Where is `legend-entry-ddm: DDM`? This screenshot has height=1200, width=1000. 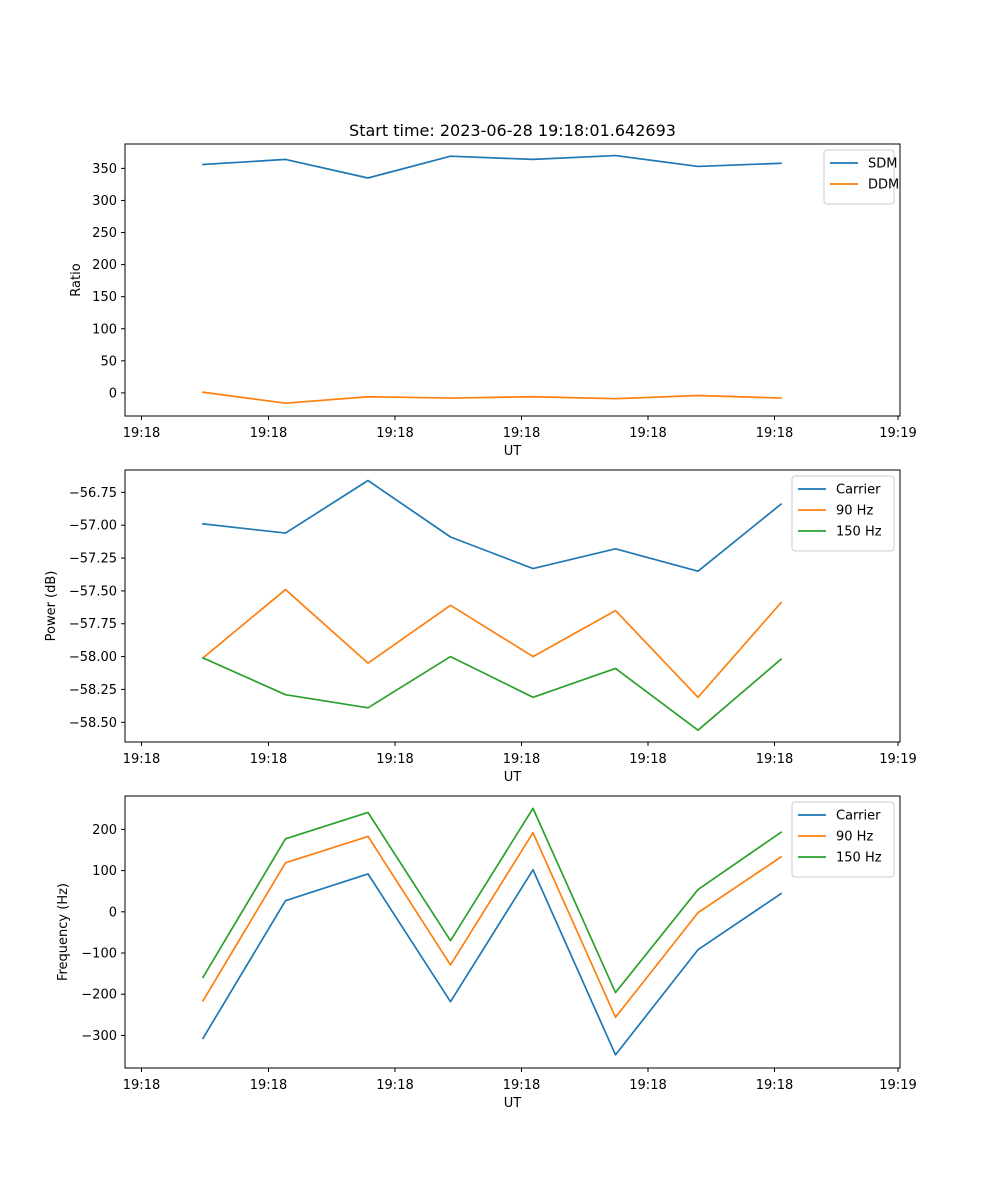 legend-entry-ddm: DDM is located at coordinates (883, 185).